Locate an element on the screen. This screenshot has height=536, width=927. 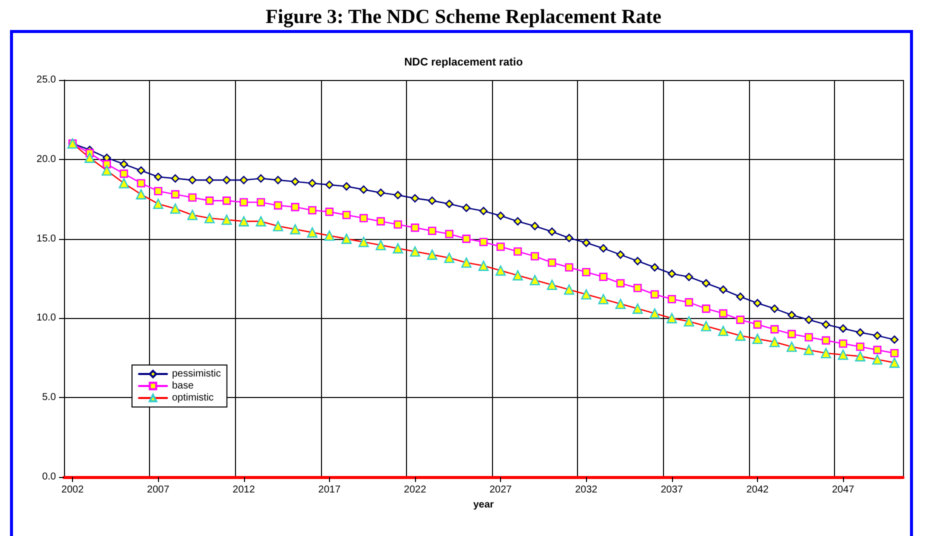
y-tick-label: 15.0 is located at coordinates (46, 238).